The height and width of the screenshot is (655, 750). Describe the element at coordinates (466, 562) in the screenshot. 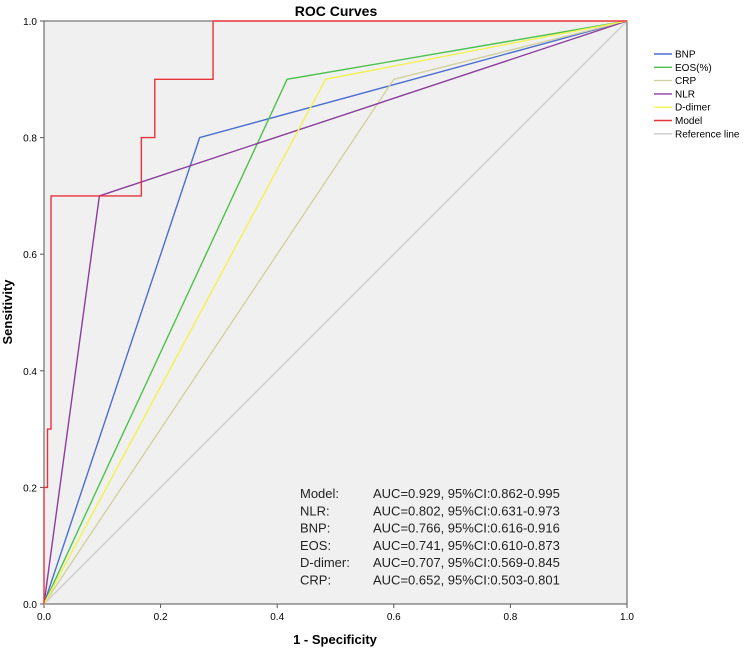

I see `annotation-value: AUC=0.707, 95%CI:0.569-0.845` at that location.